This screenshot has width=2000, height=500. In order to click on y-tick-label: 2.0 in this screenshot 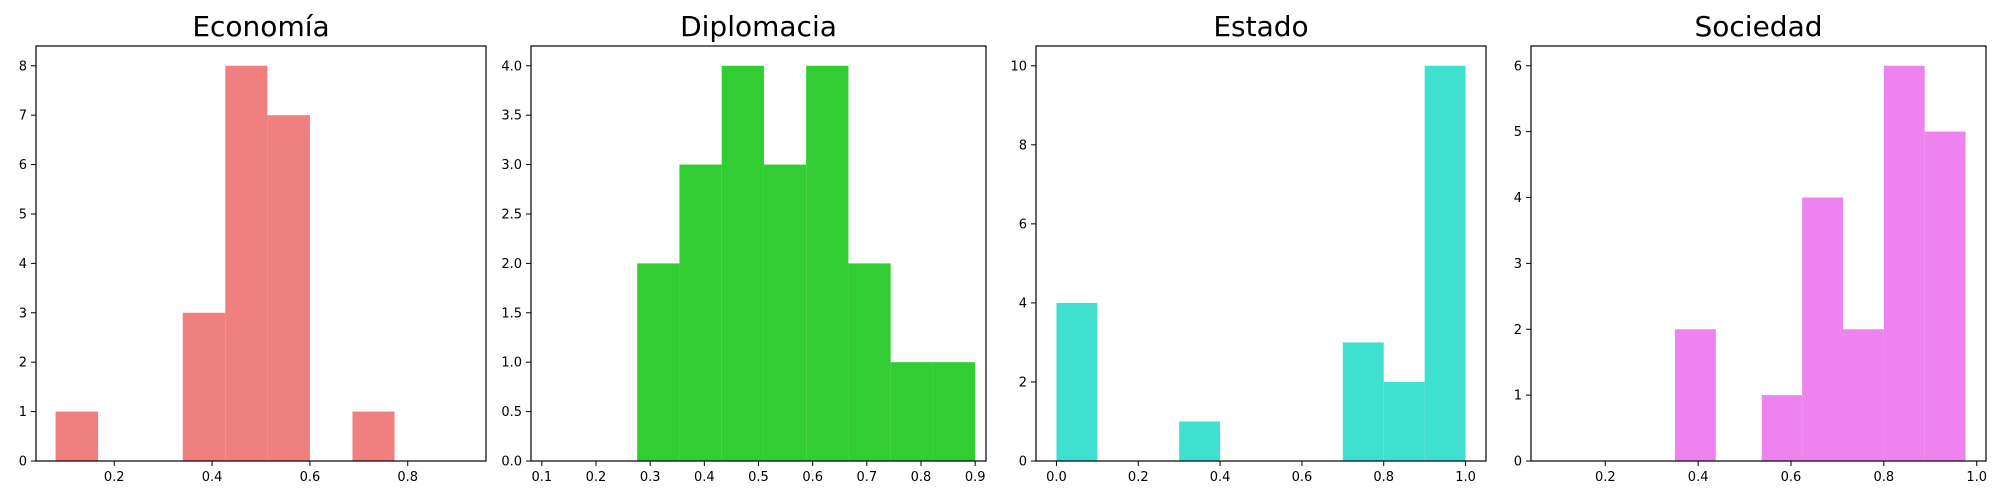, I will do `click(511, 264)`.